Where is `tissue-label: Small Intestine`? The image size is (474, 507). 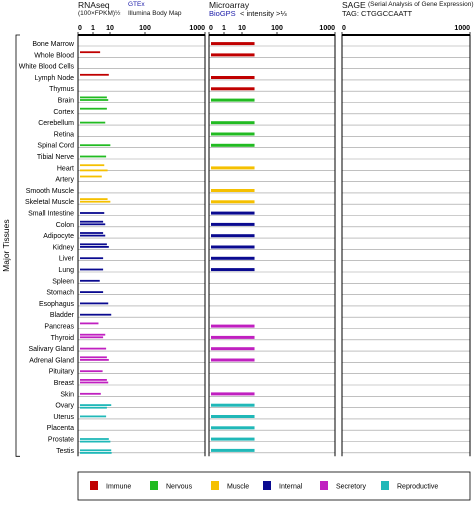
tissue-label: Small Intestine is located at coordinates (51, 214).